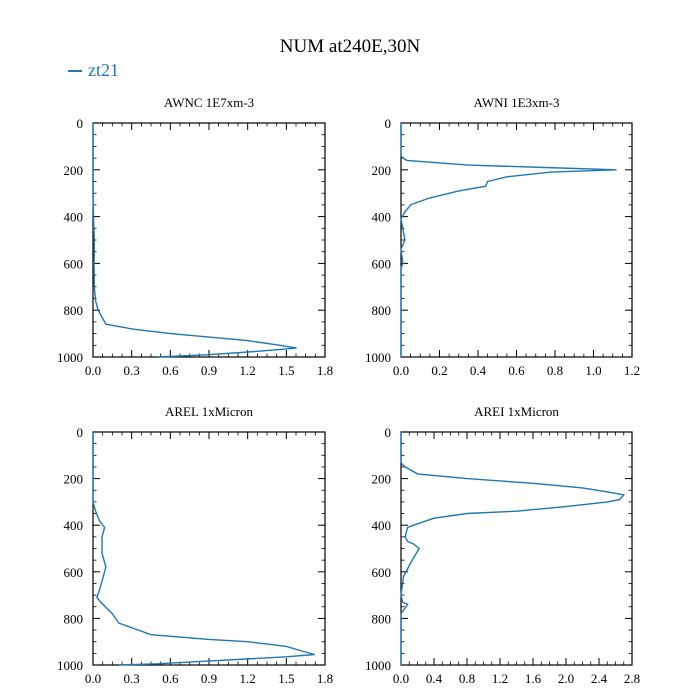 This screenshot has width=700, height=700. Describe the element at coordinates (209, 411) in the screenshot. I see `chart-title: AREL 1xMicron` at that location.